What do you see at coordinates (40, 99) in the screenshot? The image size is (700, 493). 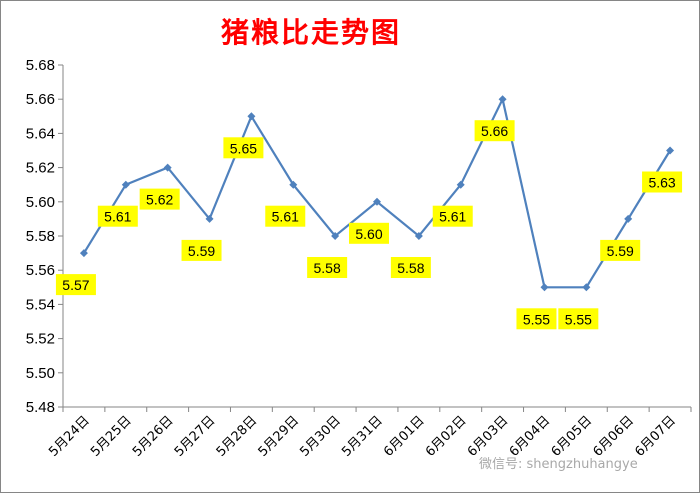 I see `y-tick-label: 5.66` at bounding box center [40, 99].